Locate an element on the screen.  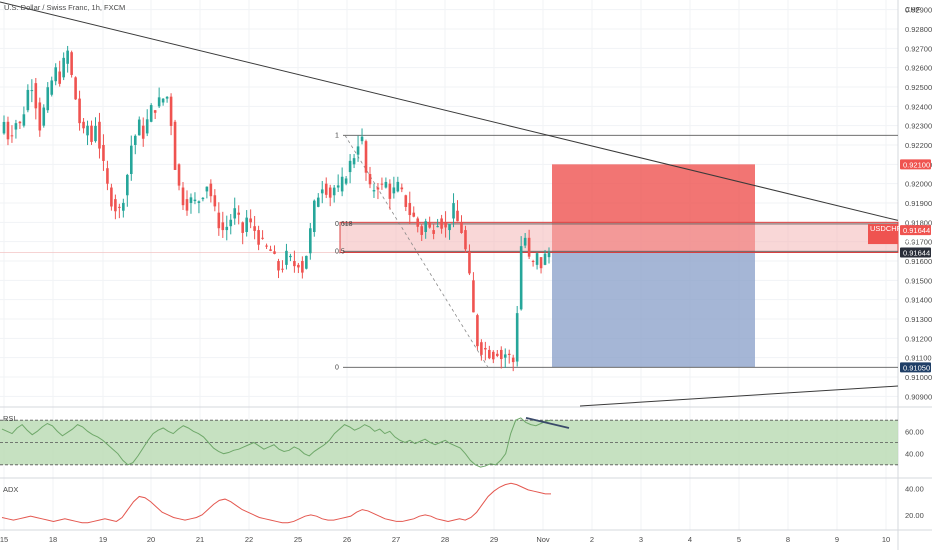
price-tick-label: 0.92400 is located at coordinates (918, 106).